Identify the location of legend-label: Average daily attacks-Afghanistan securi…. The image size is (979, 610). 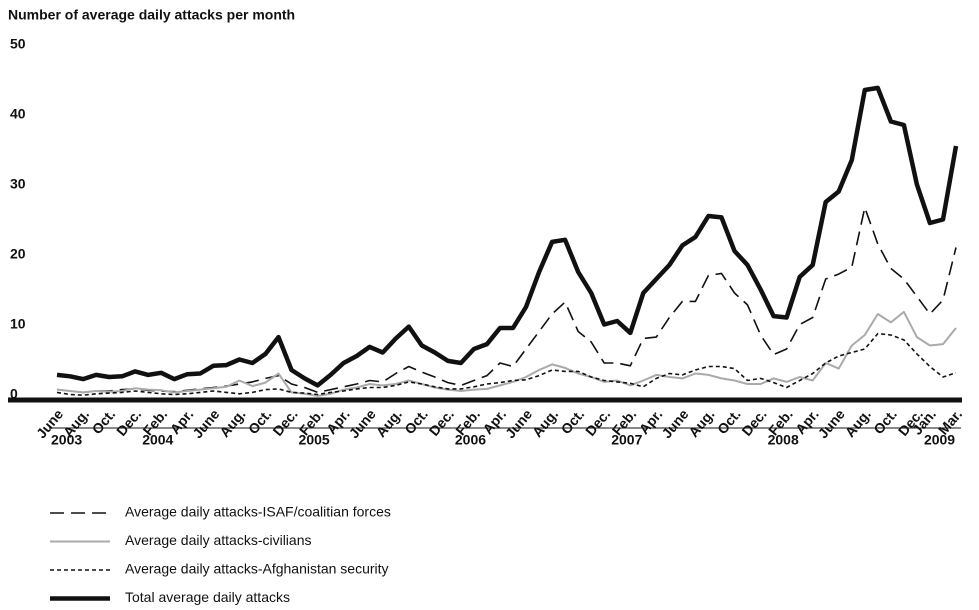
(257, 569).